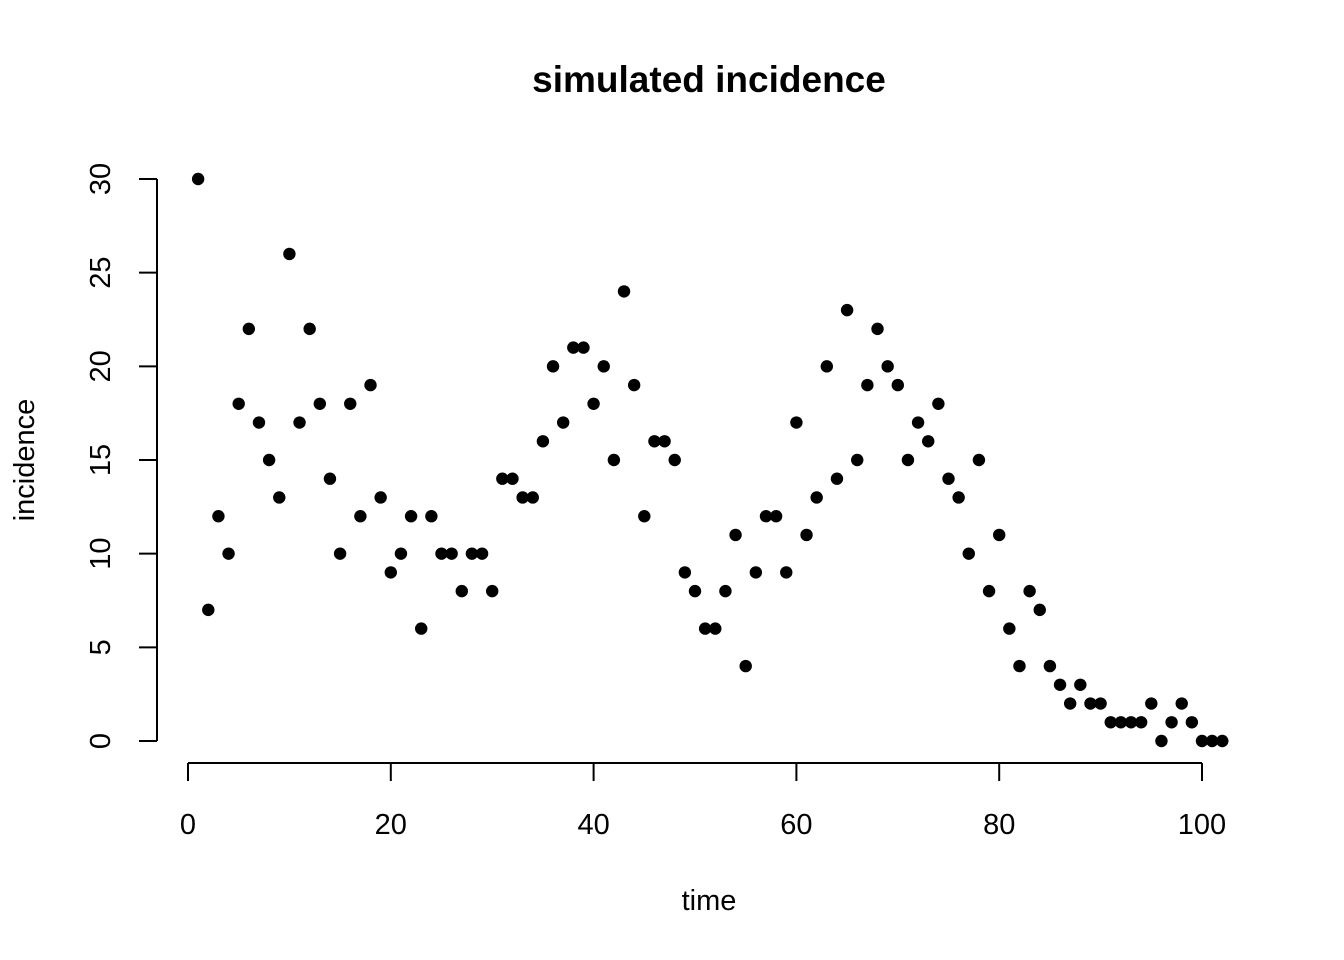 The height and width of the screenshot is (960, 1344). I want to click on y-tick-label: 15, so click(101, 460).